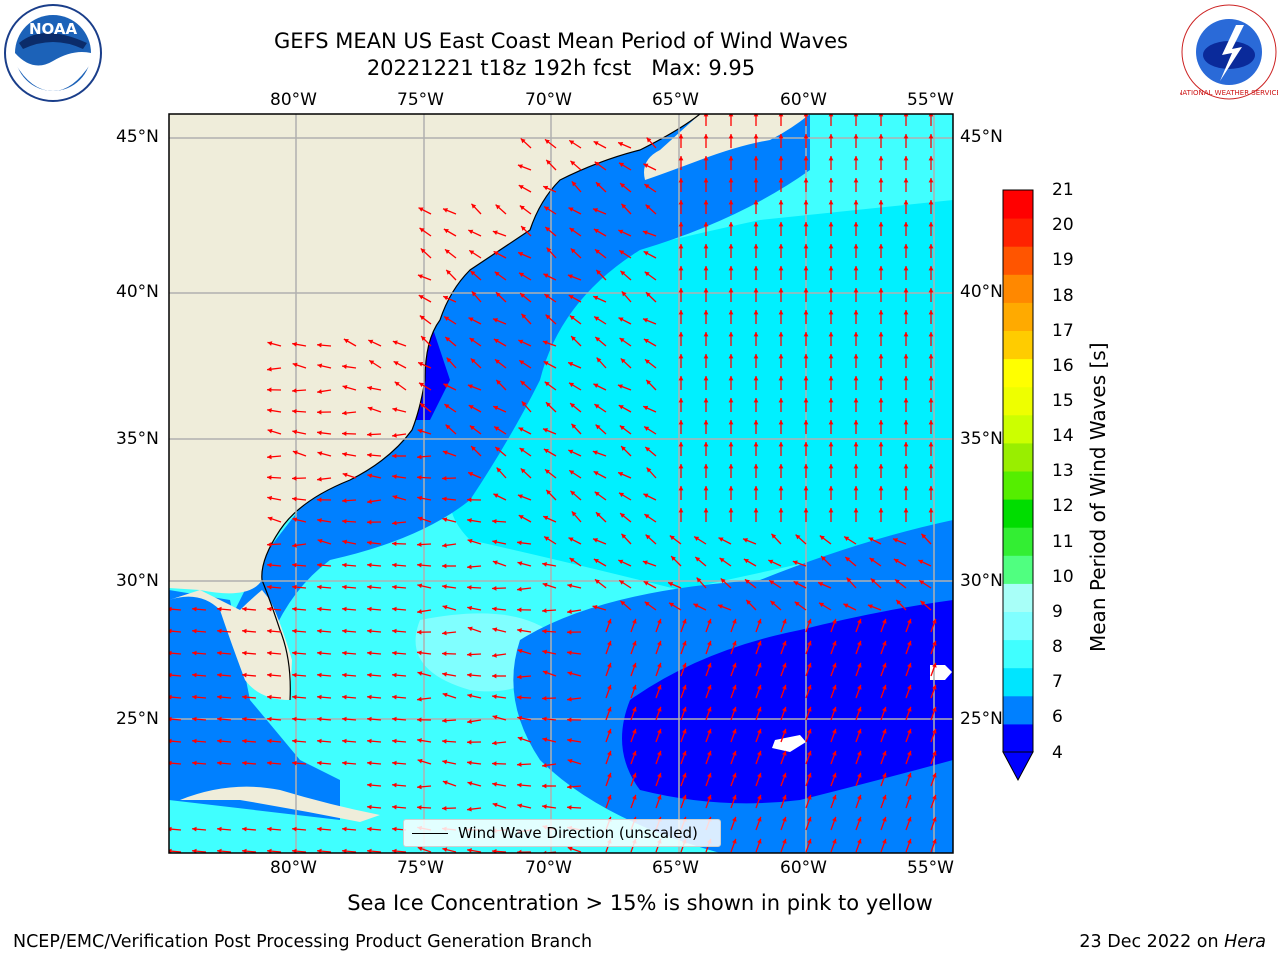 The height and width of the screenshot is (960, 1280). Describe the element at coordinates (280, 804) in the screenshot. I see `land-cuba` at that location.